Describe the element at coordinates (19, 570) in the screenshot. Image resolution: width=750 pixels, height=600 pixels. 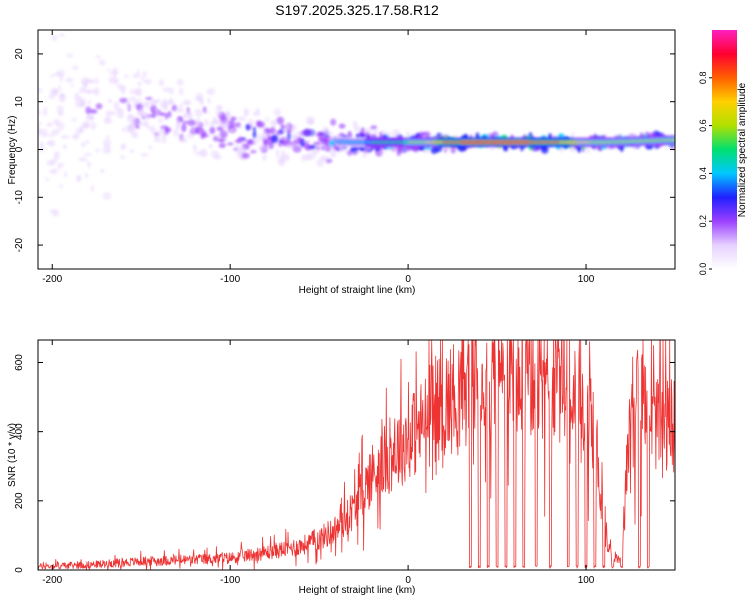
I see `snr-y-tick-label: 0` at that location.